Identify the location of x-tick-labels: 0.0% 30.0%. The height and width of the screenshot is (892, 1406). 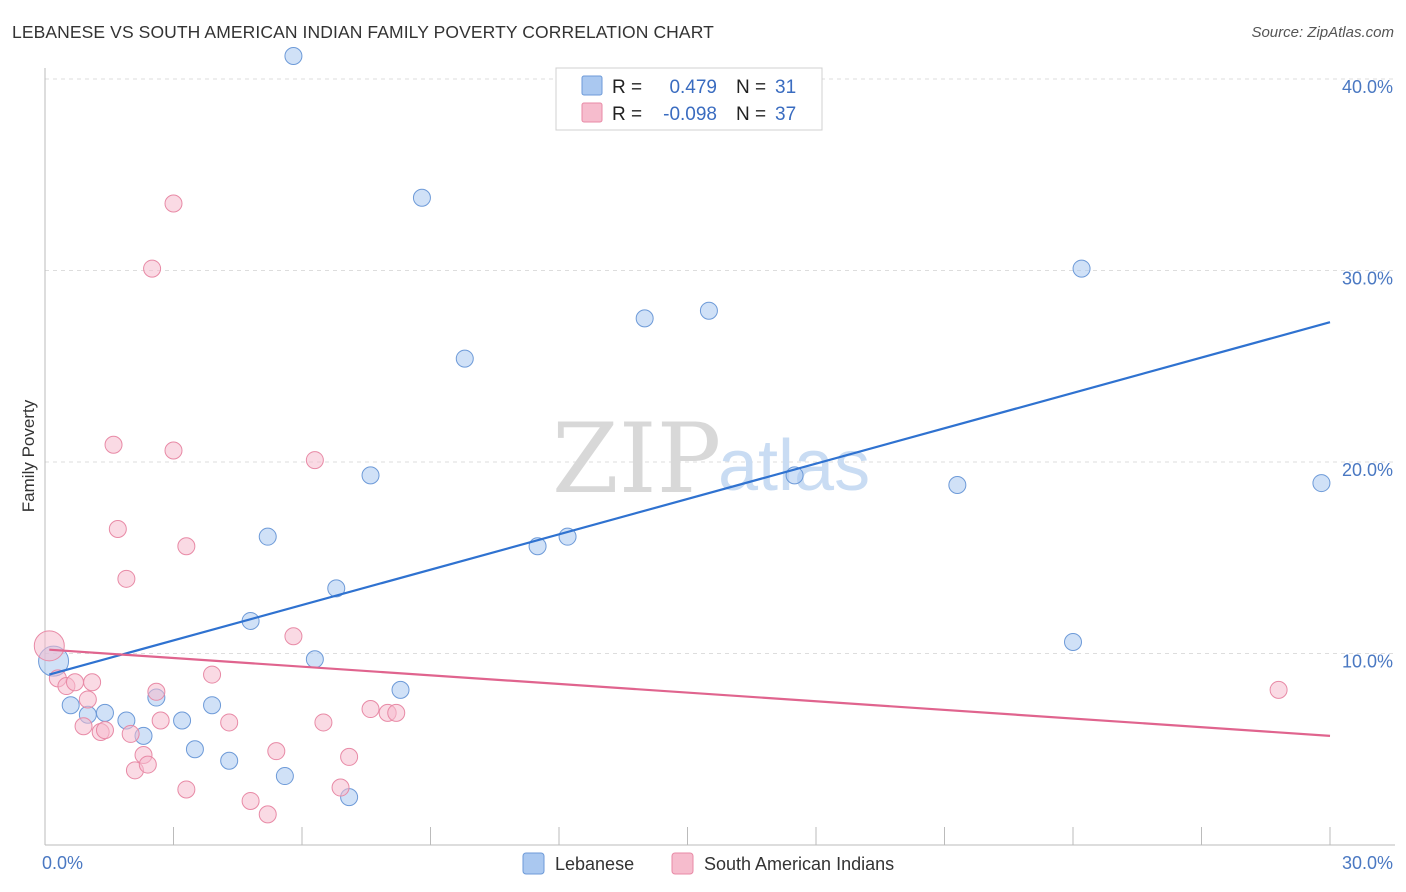
(717, 863).